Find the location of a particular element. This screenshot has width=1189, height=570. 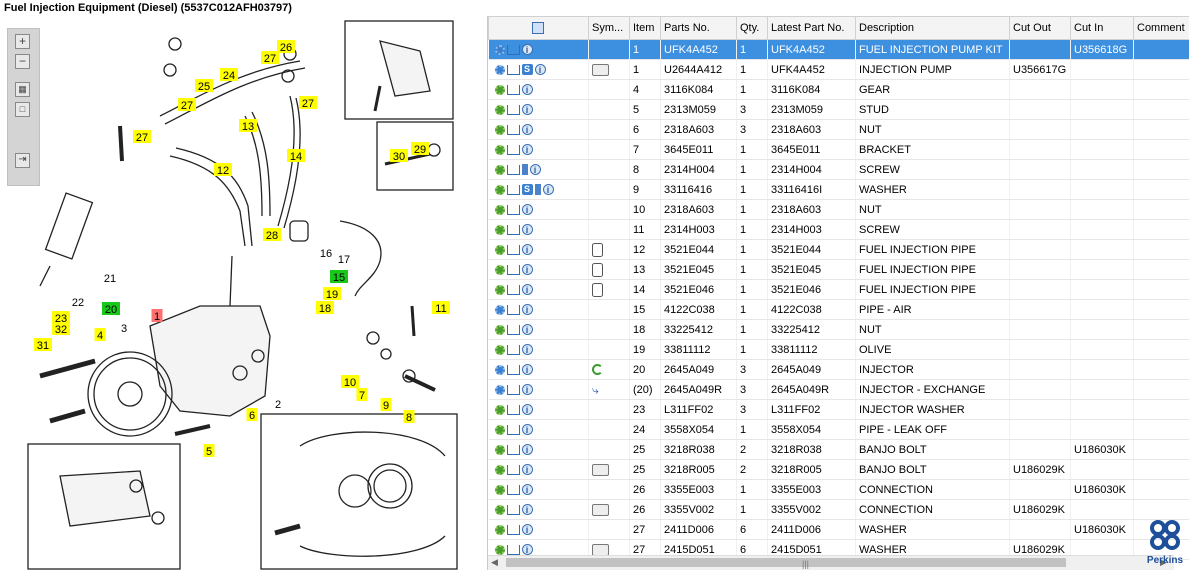

table-row: i 4 3116K084 1 3116K084 GEAR is located at coordinates (838, 89).